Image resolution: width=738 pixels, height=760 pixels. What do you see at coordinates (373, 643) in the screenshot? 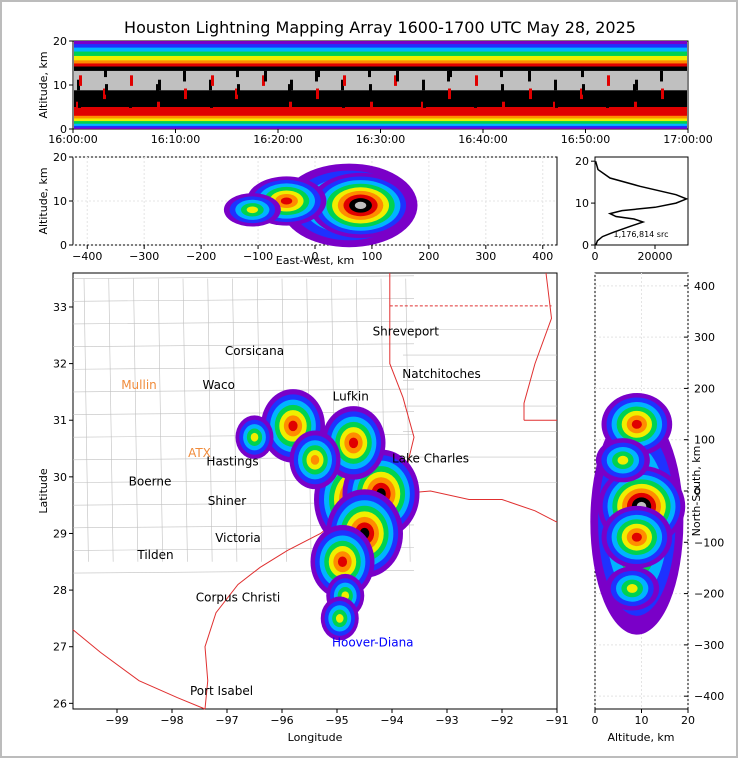
I see `city-label: Hoover-Diana` at bounding box center [373, 643].